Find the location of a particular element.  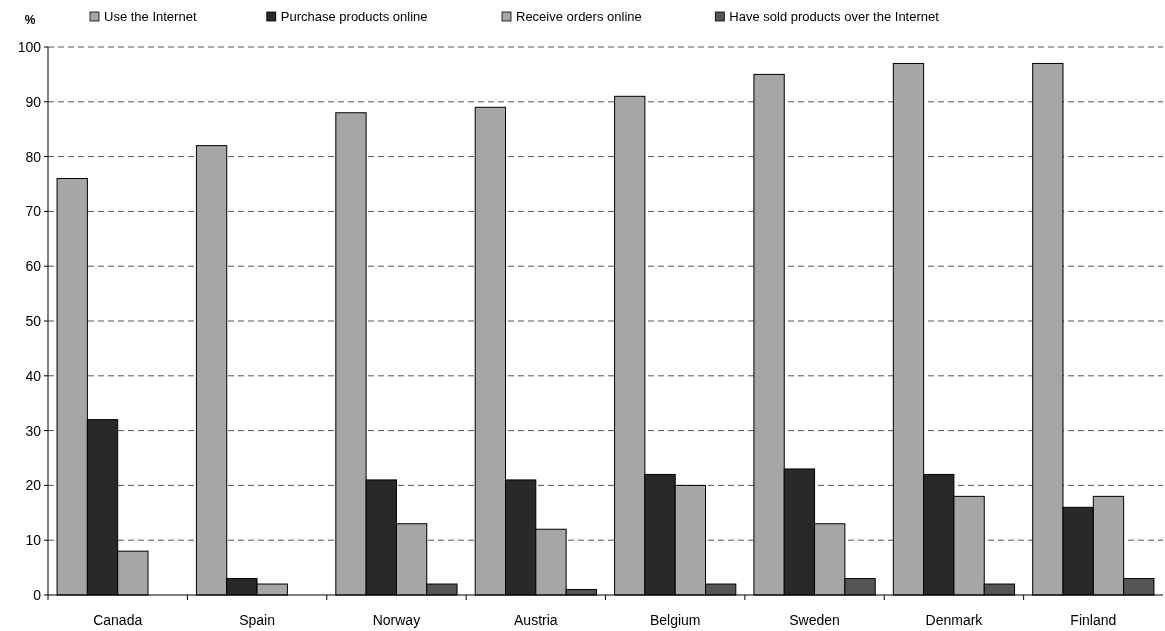

x-tick-label: Spain is located at coordinates (257, 620).